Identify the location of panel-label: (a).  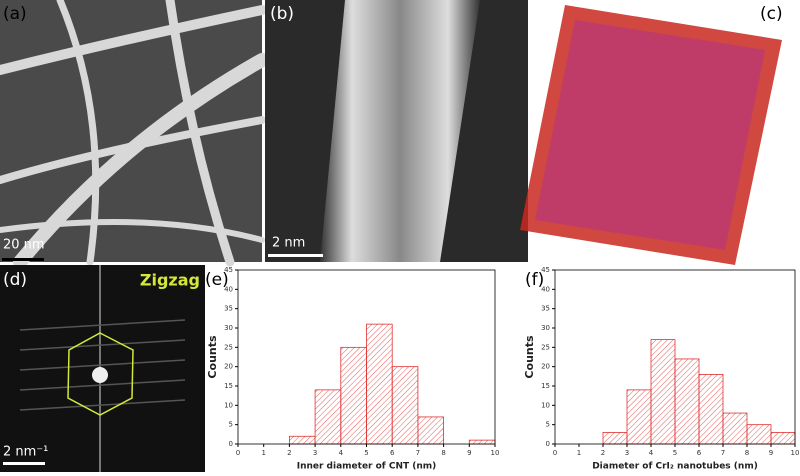
(15, 14).